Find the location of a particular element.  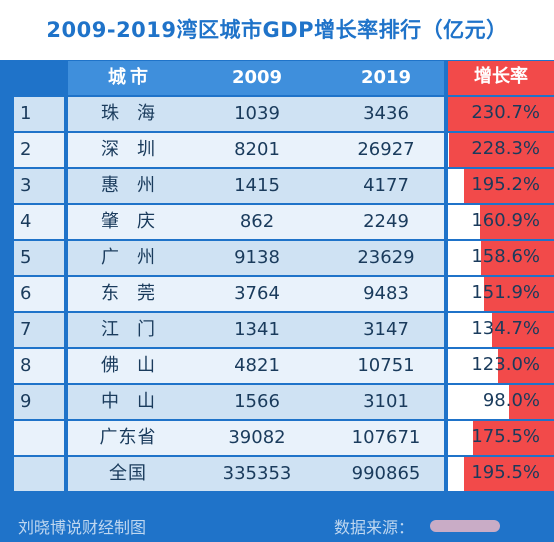

gdp-2009: 8201 is located at coordinates (257, 149).